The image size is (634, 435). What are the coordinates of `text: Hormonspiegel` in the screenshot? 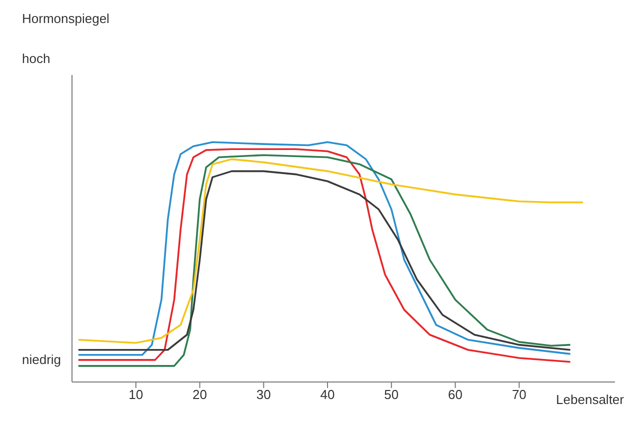 It's located at (66, 18).